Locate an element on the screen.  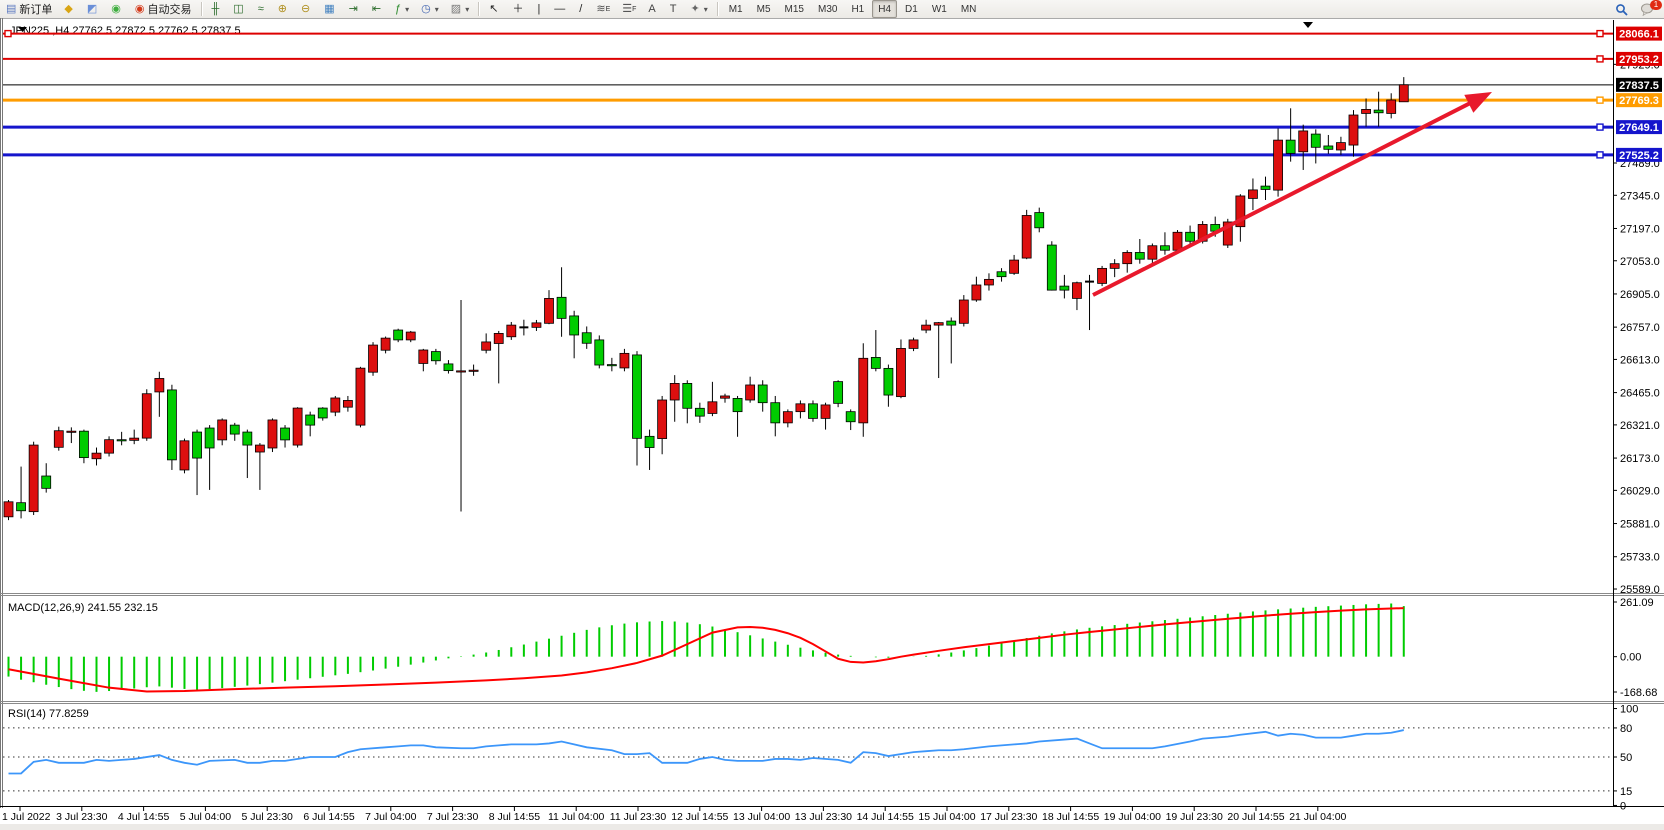
timeframe-d1: D1 is located at coordinates (911, 9).